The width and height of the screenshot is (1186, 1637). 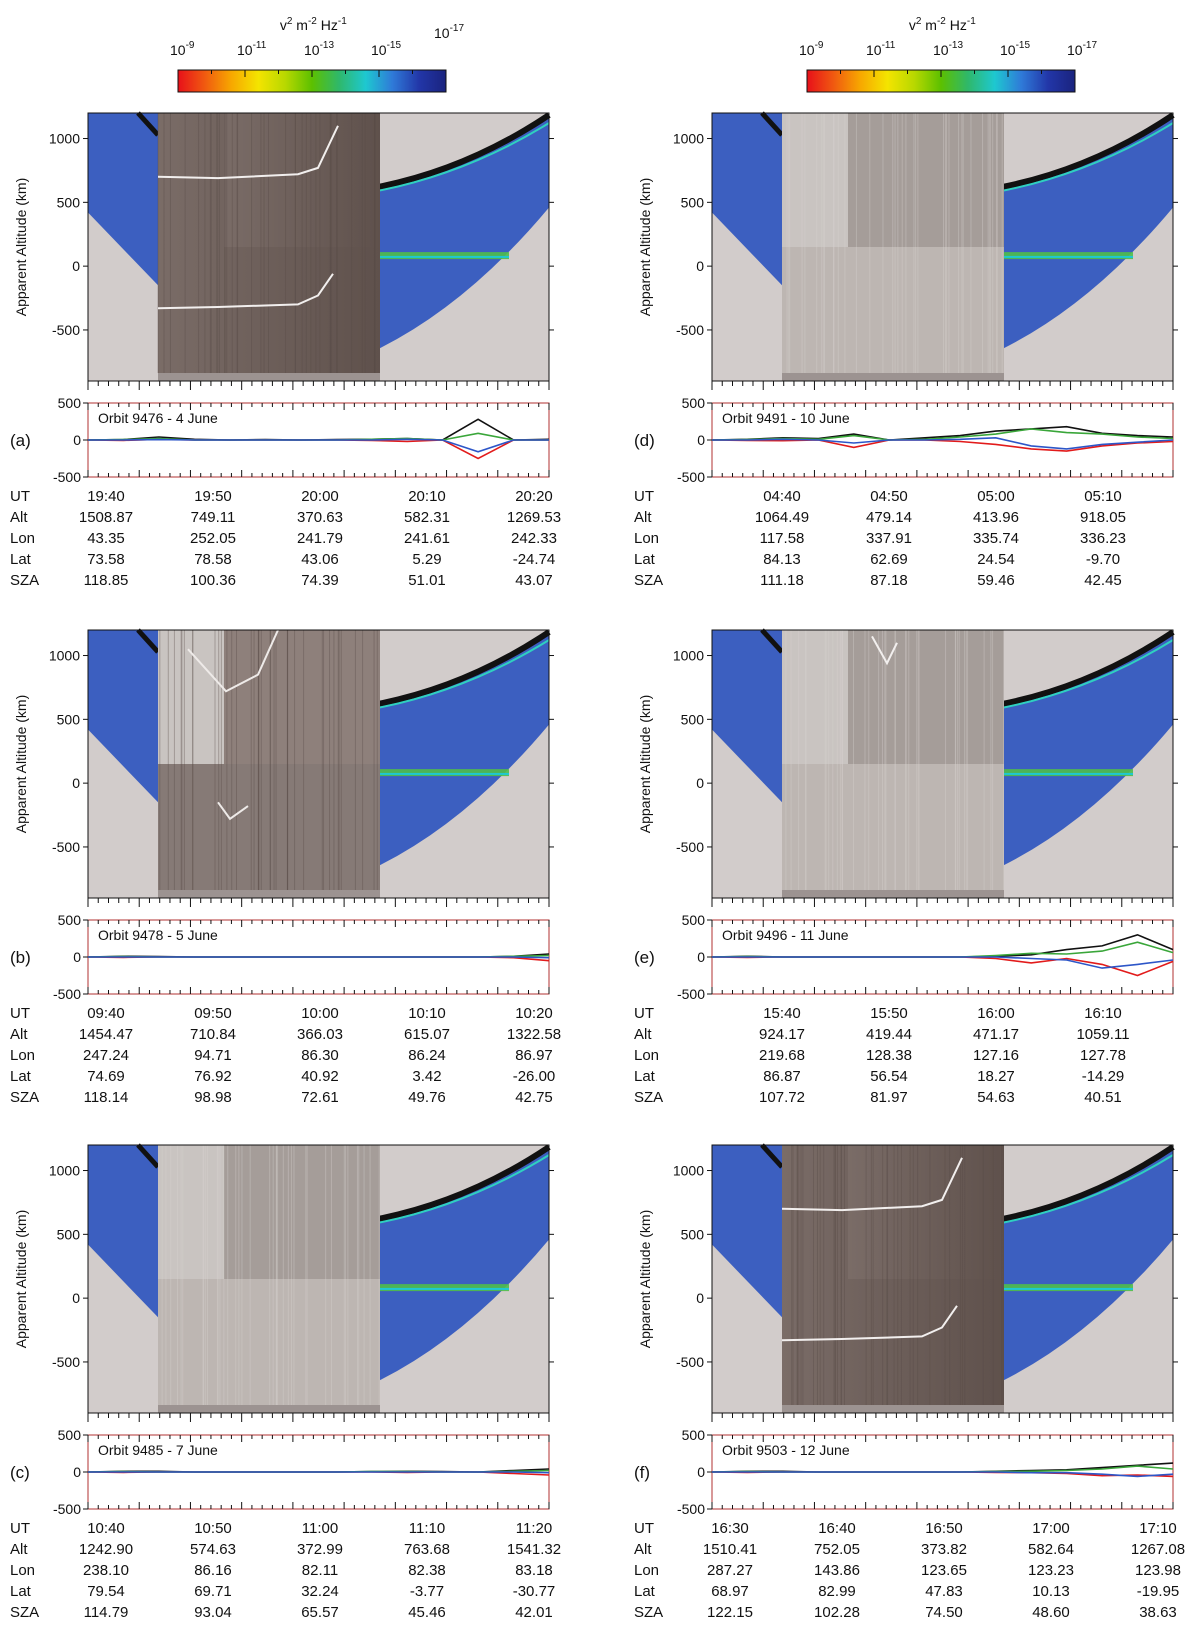 What do you see at coordinates (106, 1055) in the screenshot?
I see `table-cell: 247.24` at bounding box center [106, 1055].